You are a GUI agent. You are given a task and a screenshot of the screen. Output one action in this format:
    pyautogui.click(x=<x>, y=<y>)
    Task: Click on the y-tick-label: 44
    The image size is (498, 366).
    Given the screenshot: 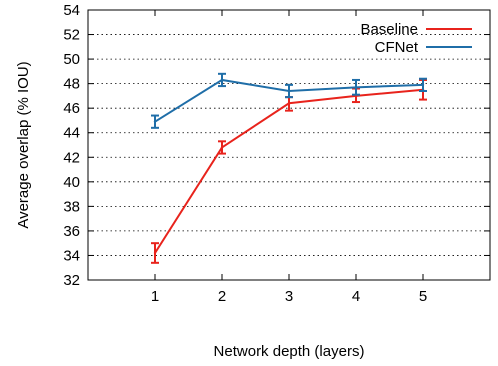 What is the action you would take?
    pyautogui.click(x=71, y=133)
    